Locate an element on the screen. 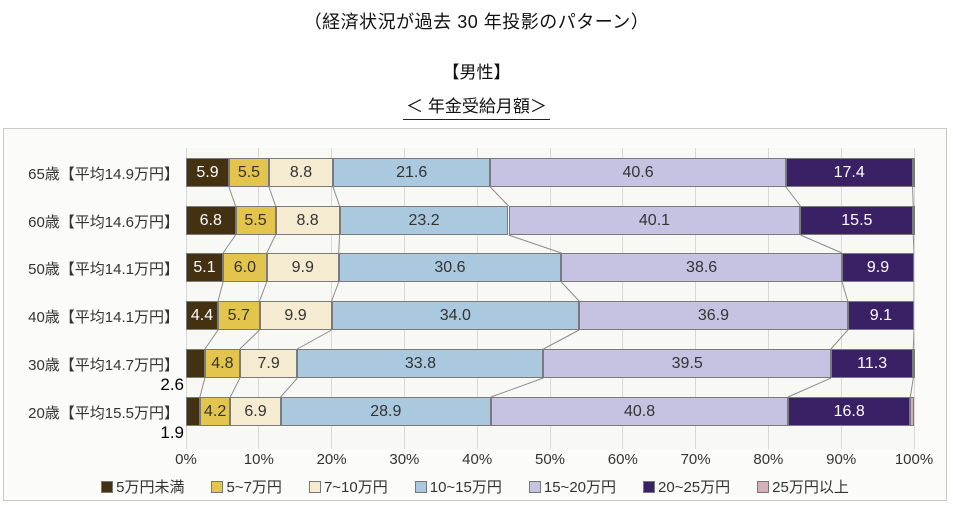  segment-value-label: 4.2 is located at coordinates (215, 411).